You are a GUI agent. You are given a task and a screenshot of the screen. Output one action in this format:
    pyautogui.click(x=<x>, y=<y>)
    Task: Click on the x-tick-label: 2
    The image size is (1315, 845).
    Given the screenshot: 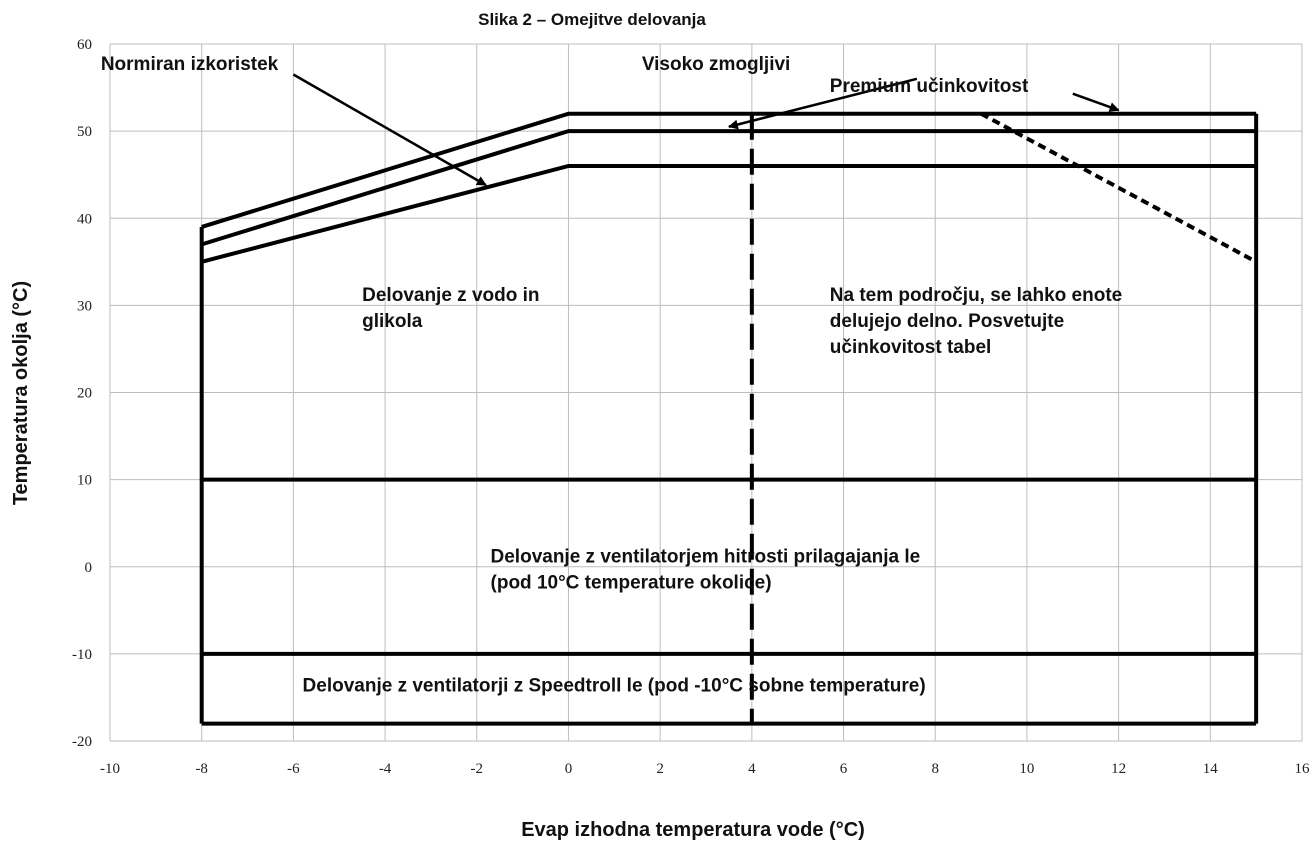 What is the action you would take?
    pyautogui.click(x=660, y=769)
    